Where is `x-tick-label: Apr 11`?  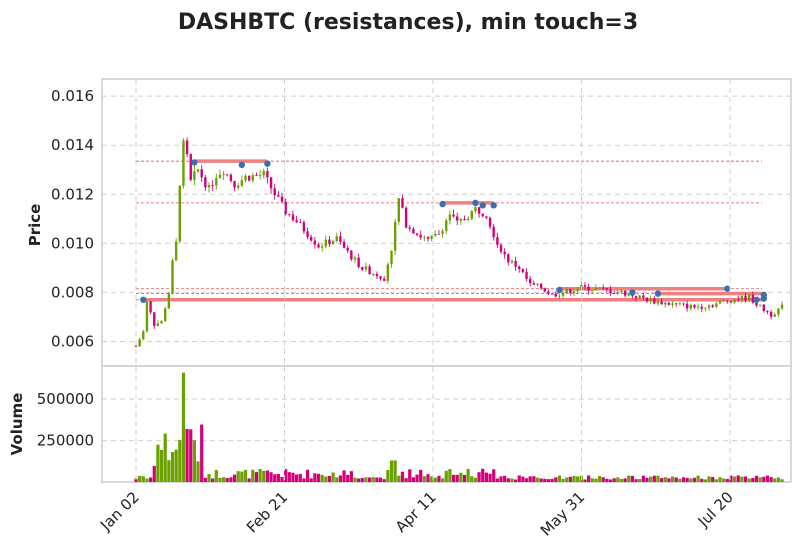 x-tick-label: Apr 11 is located at coordinates (416, 512).